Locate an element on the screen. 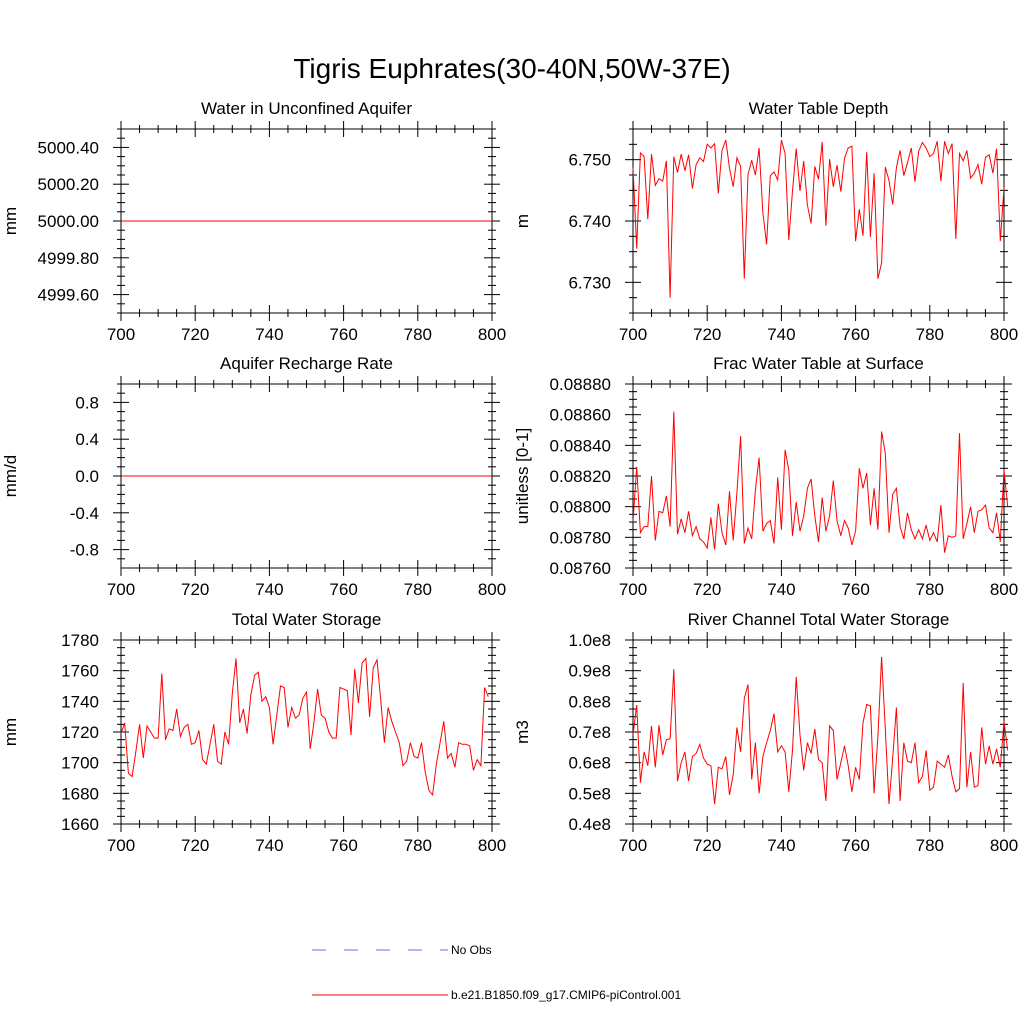  y-tick-label: 0.7e8 is located at coordinates (589, 732).